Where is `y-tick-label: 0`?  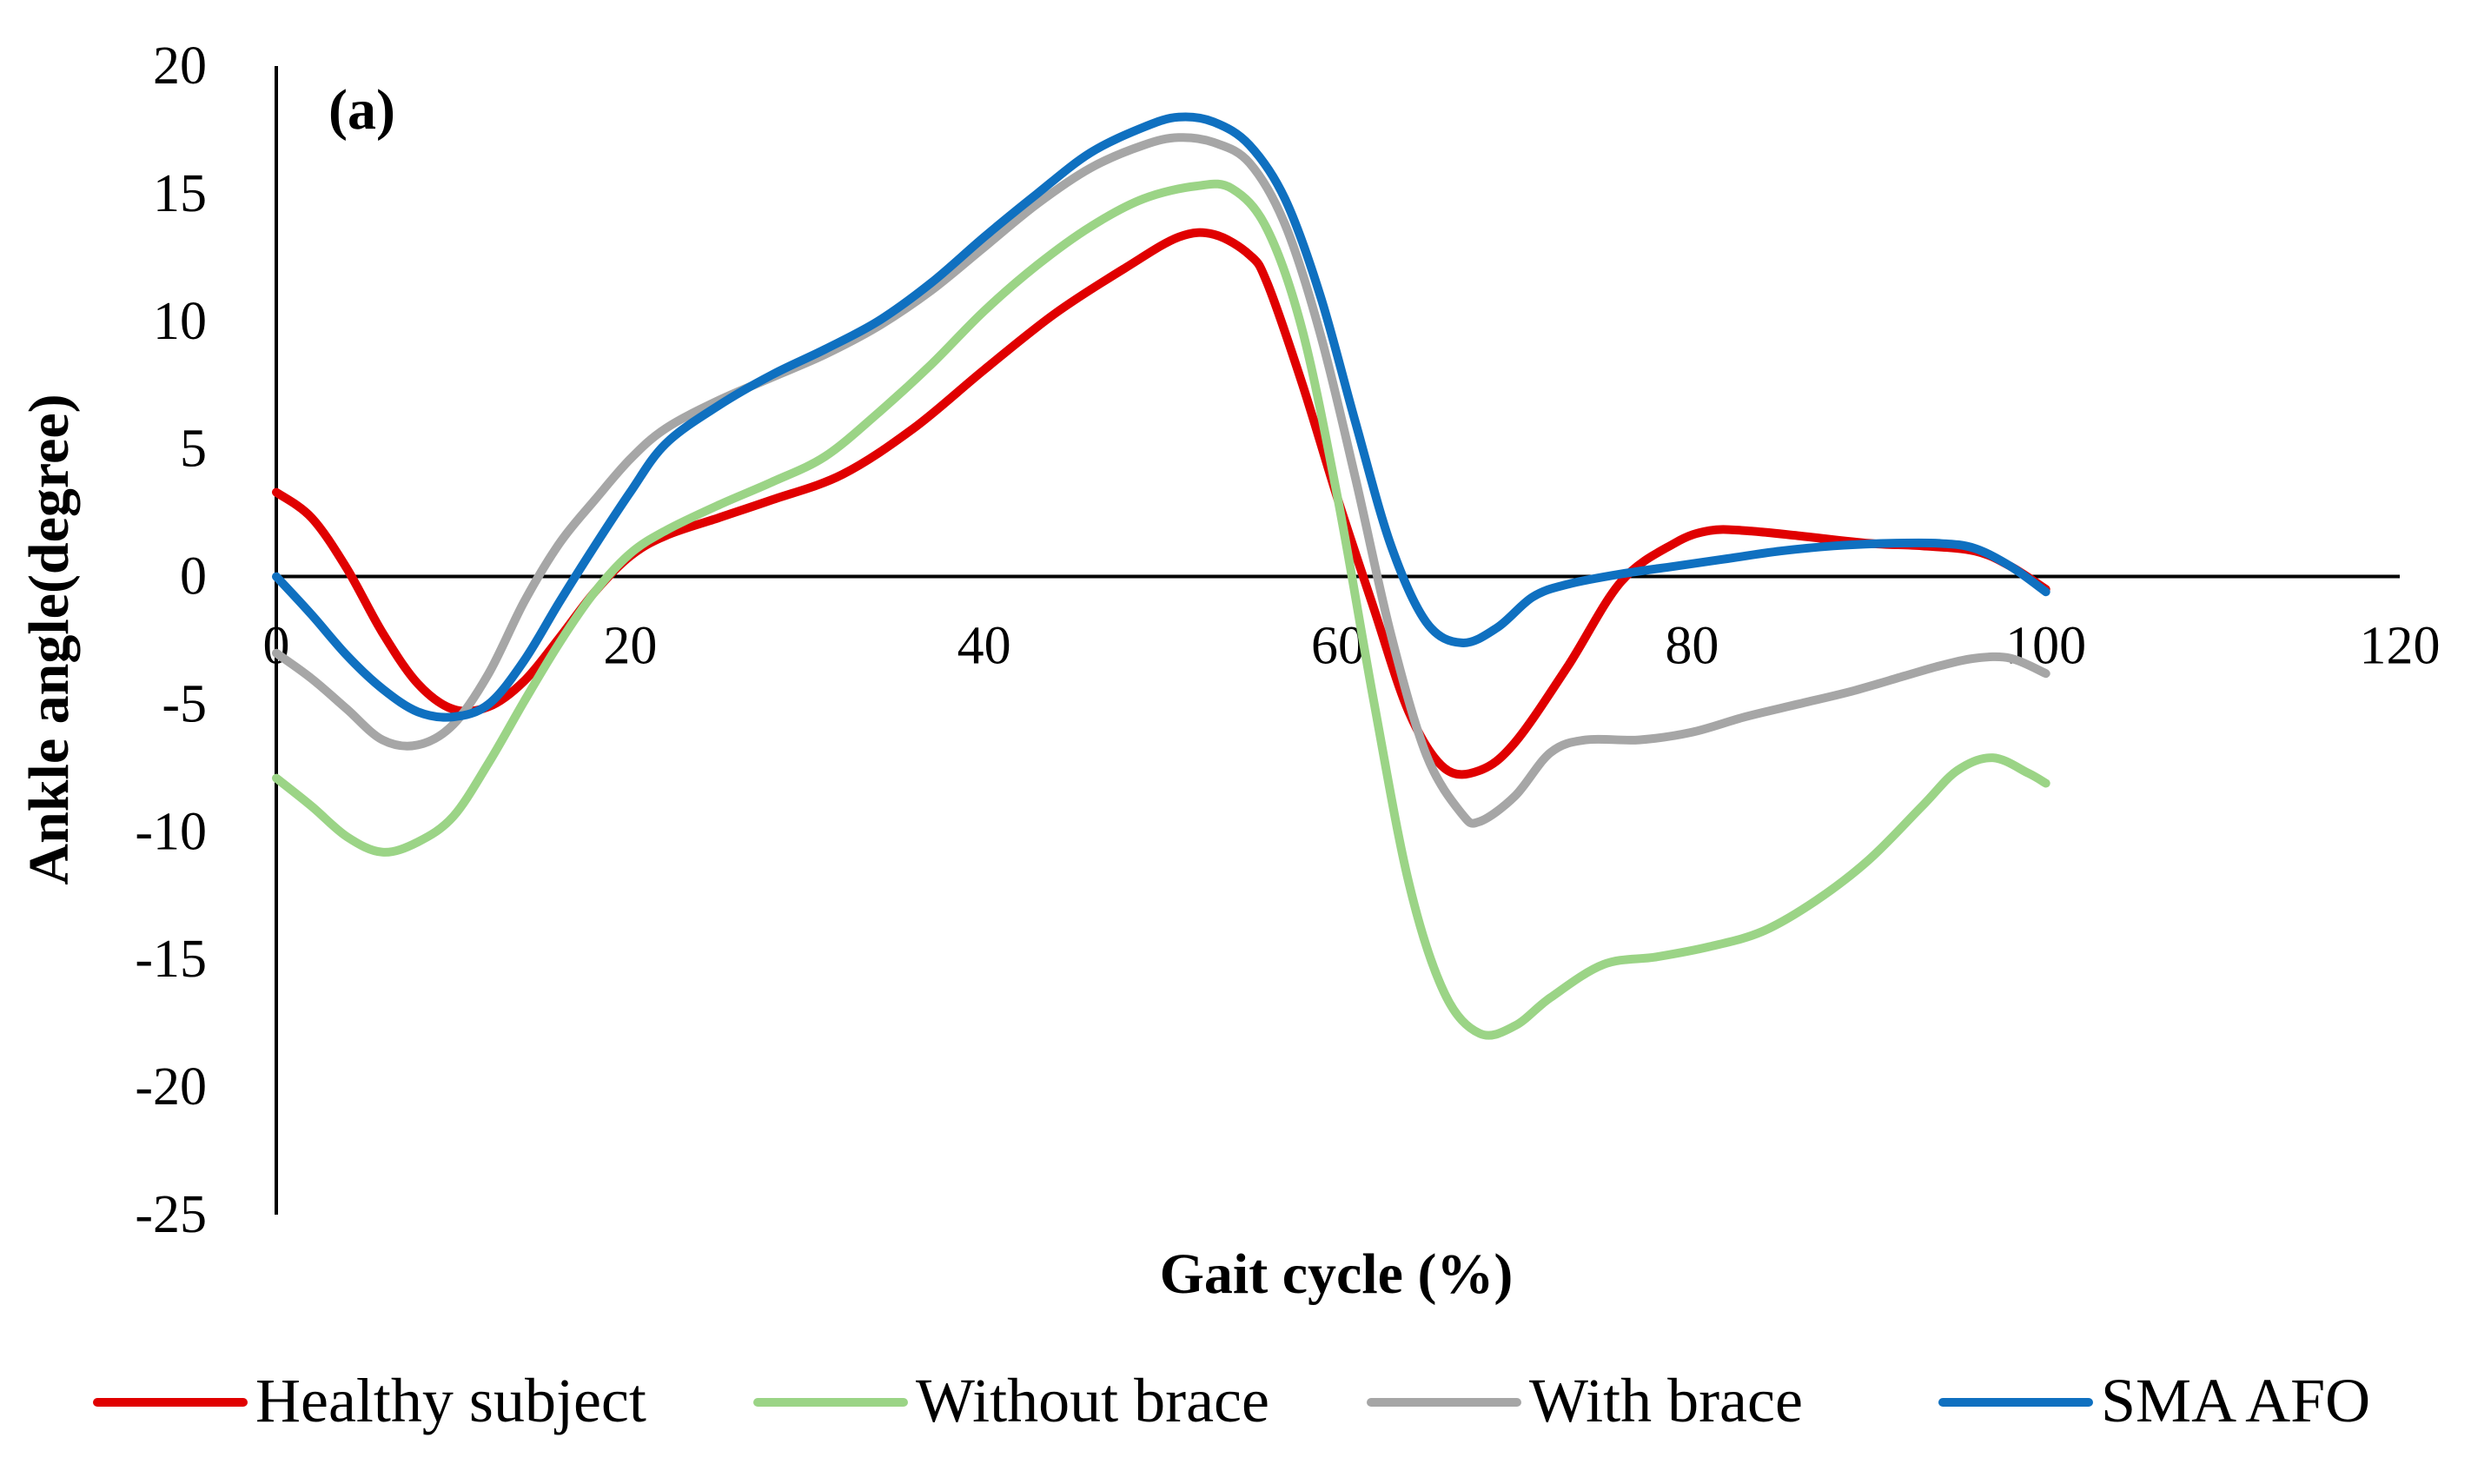
y-tick-label: 0 is located at coordinates (193, 576).